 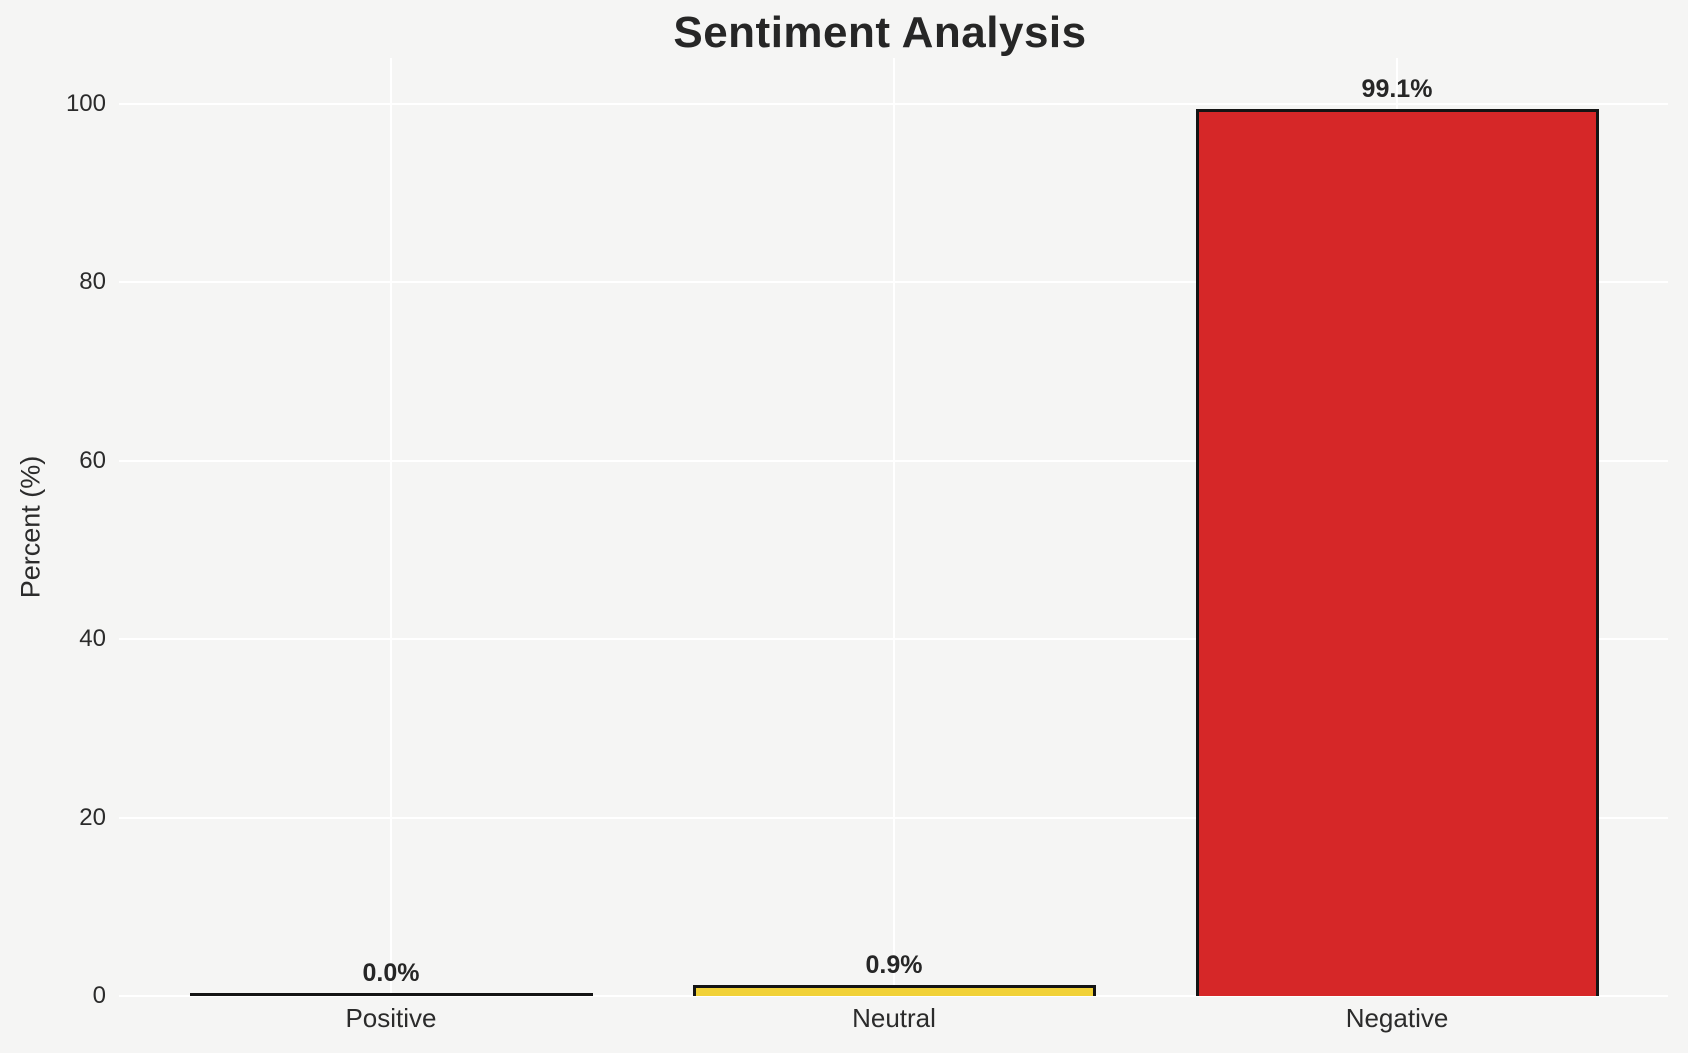 I want to click on bar-positive, so click(x=391, y=994).